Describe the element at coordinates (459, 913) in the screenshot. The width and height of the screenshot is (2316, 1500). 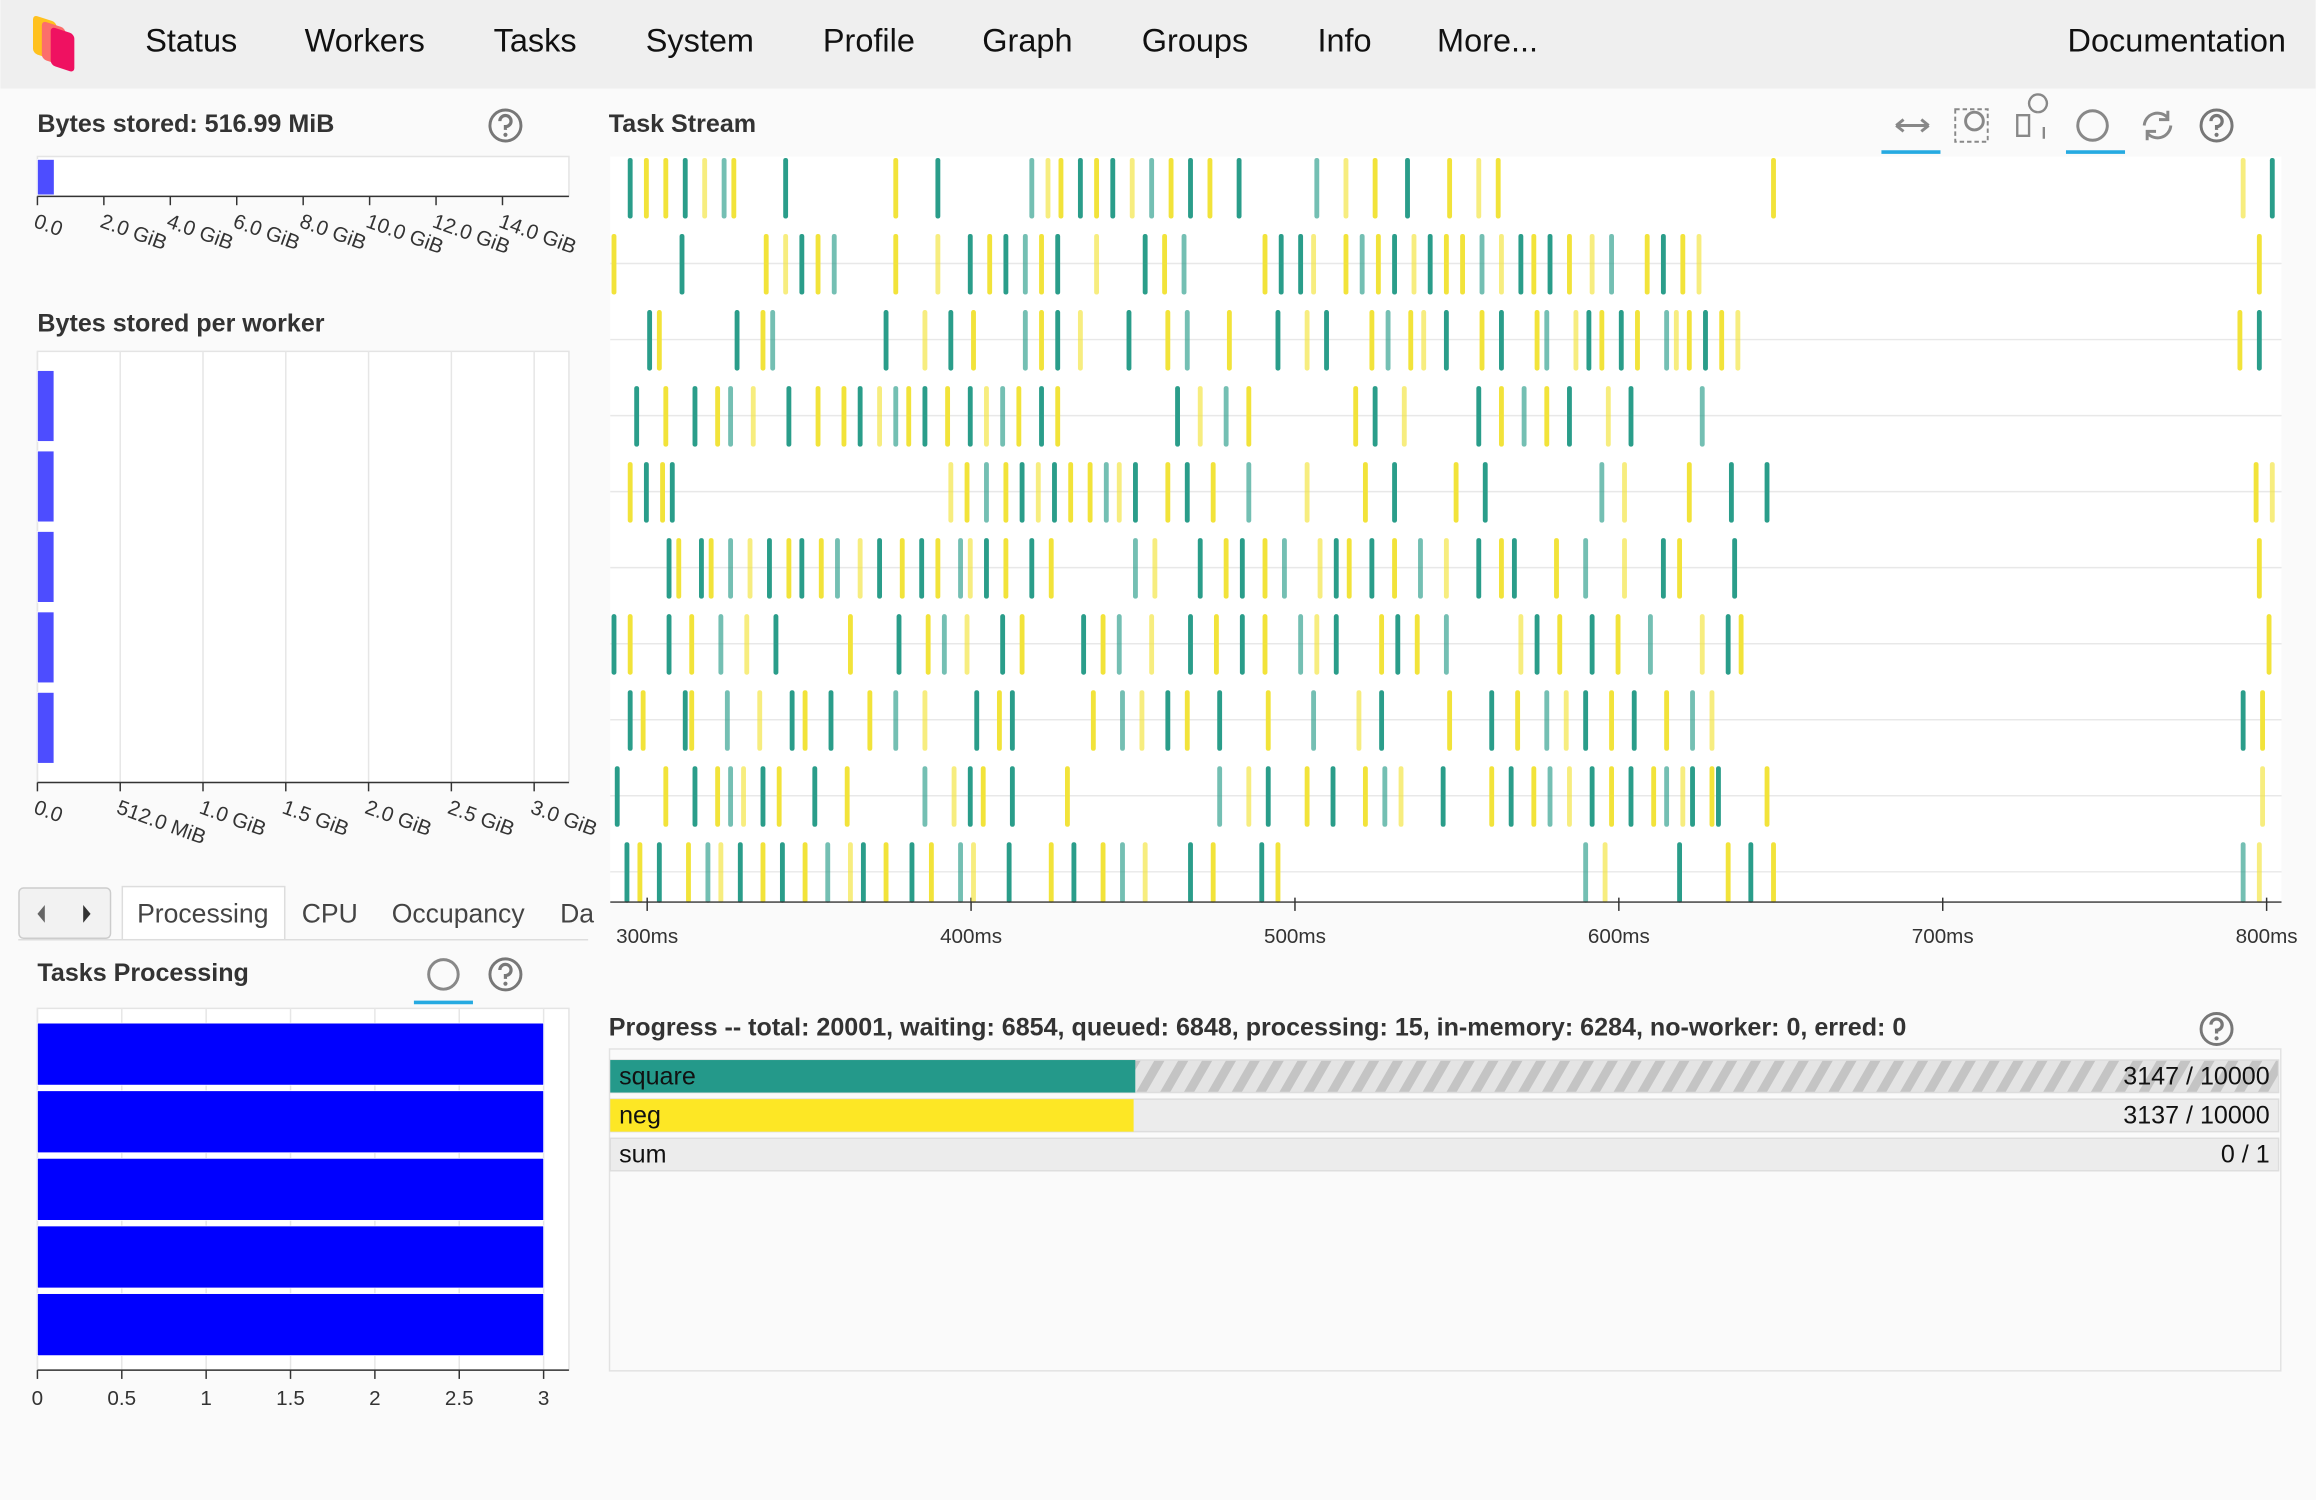
I see `tab: Occupancy` at that location.